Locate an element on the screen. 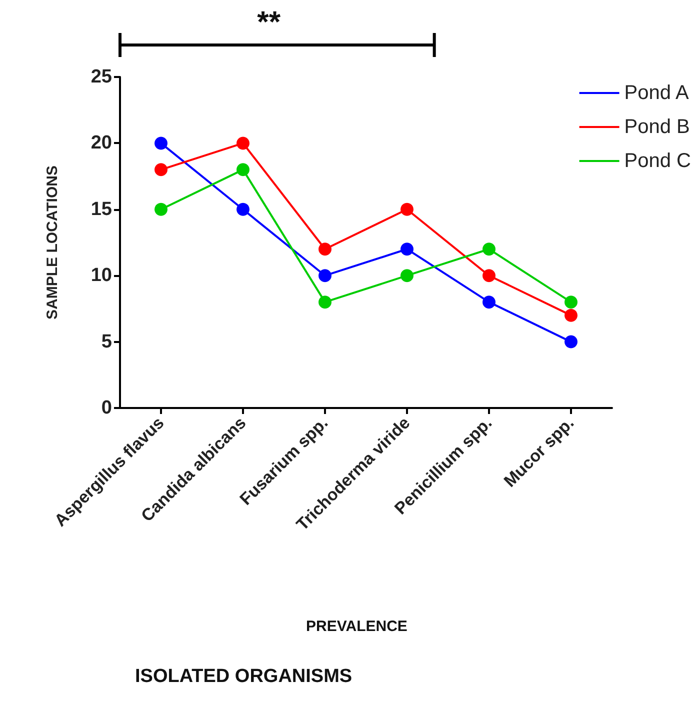 Image resolution: width=698 pixels, height=716 pixels. y-axis-title: SAMPLE LOCATIONS is located at coordinates (52, 243).